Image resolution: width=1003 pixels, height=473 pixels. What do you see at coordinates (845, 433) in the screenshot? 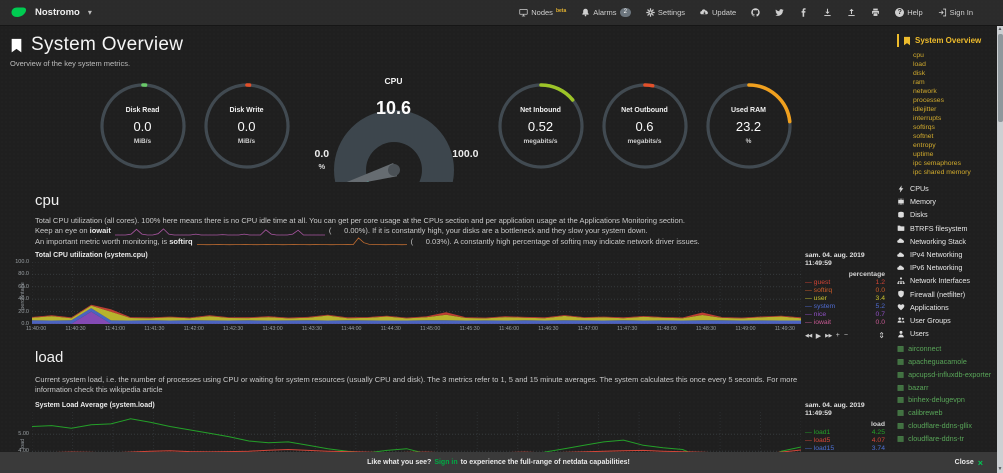
I see `legend-entry-load1: — load1 4.25` at bounding box center [845, 433].